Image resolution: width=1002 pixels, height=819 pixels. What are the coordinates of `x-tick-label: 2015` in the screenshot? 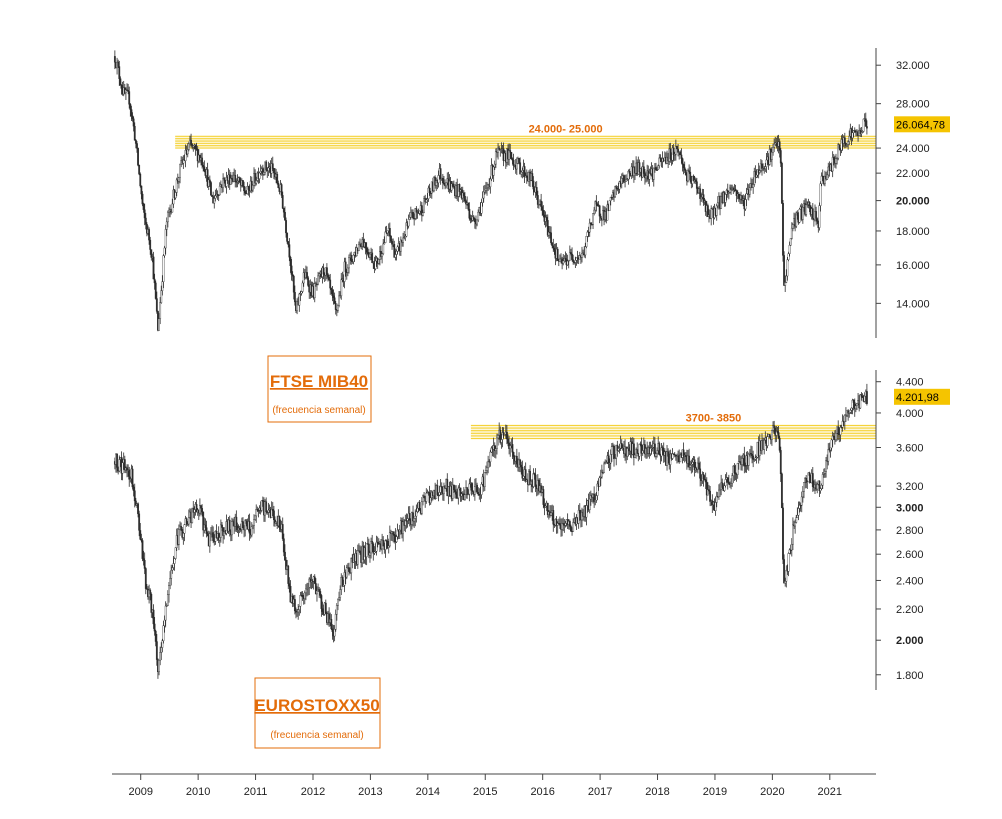 It's located at (485, 792).